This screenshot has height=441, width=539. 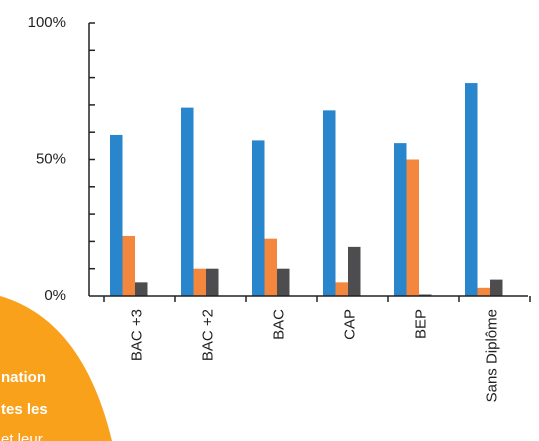 What do you see at coordinates (400, 219) in the screenshot?
I see `bar-bep-s1` at bounding box center [400, 219].